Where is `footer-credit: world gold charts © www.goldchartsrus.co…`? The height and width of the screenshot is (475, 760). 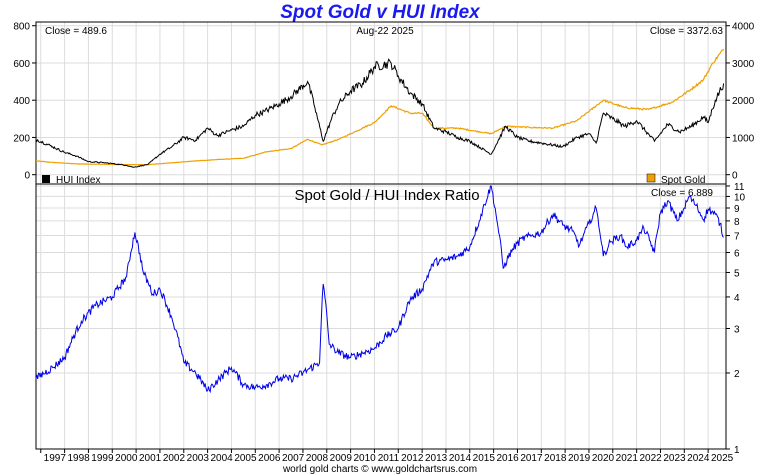
footer-credit: world gold charts © www.goldchartsrus.co… is located at coordinates (379, 469).